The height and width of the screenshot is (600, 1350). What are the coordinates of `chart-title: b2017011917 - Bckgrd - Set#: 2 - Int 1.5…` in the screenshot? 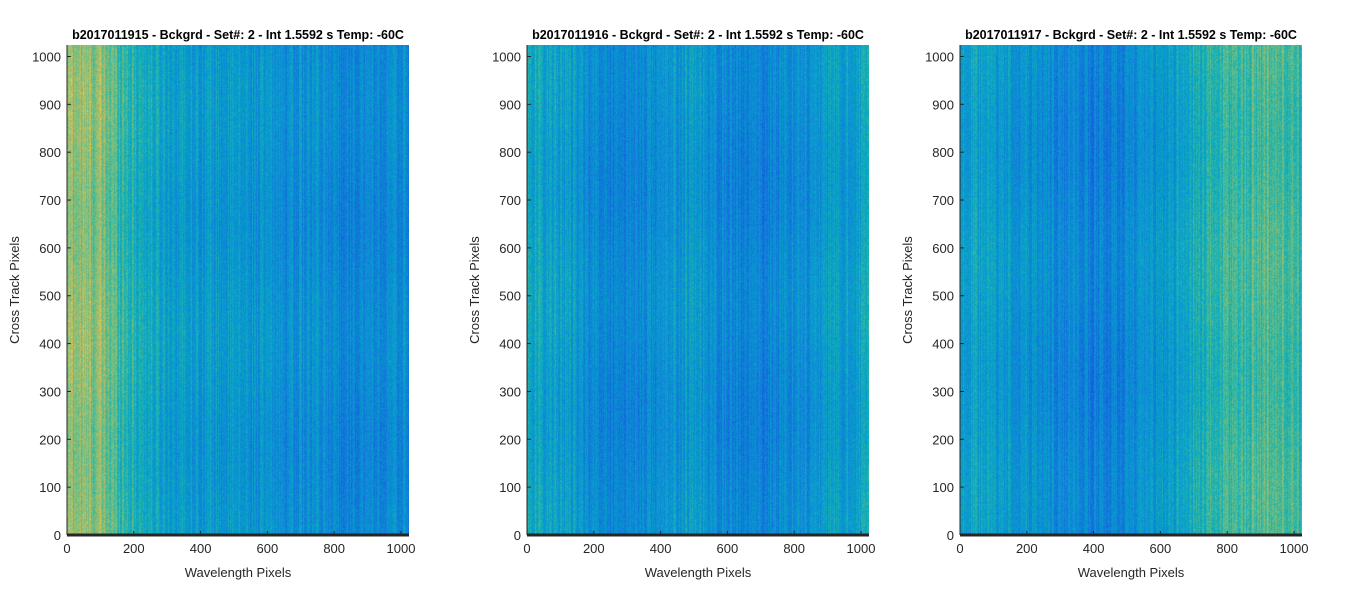 It's located at (1131, 35).